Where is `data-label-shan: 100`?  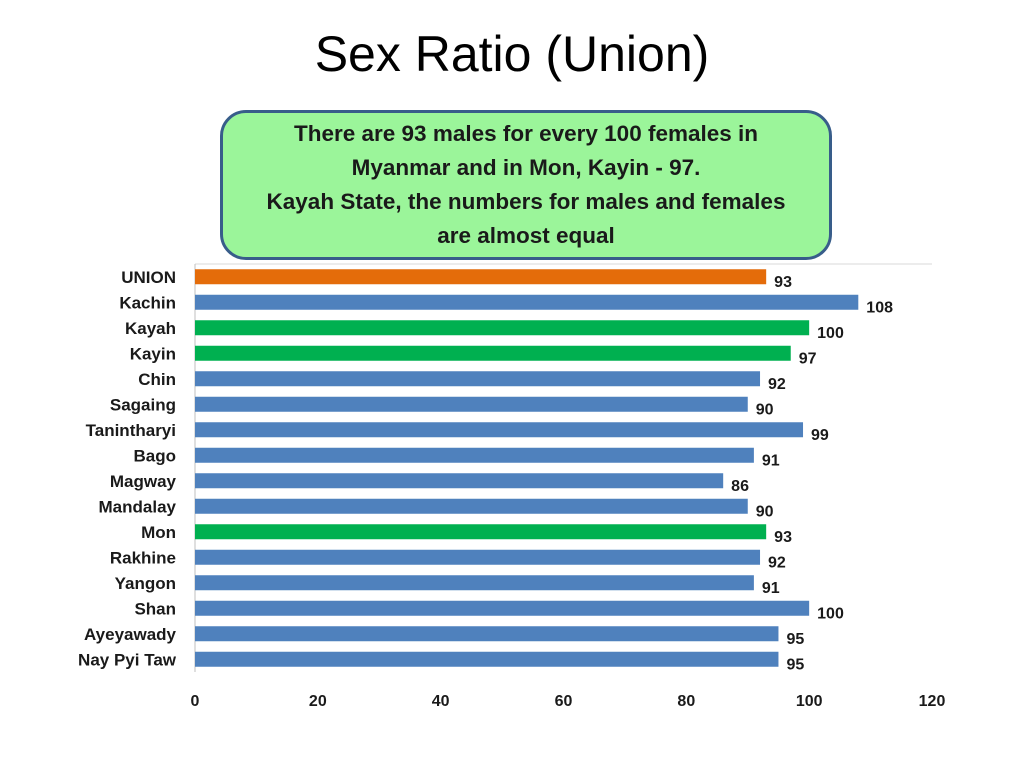
data-label-shan: 100 is located at coordinates (830, 613).